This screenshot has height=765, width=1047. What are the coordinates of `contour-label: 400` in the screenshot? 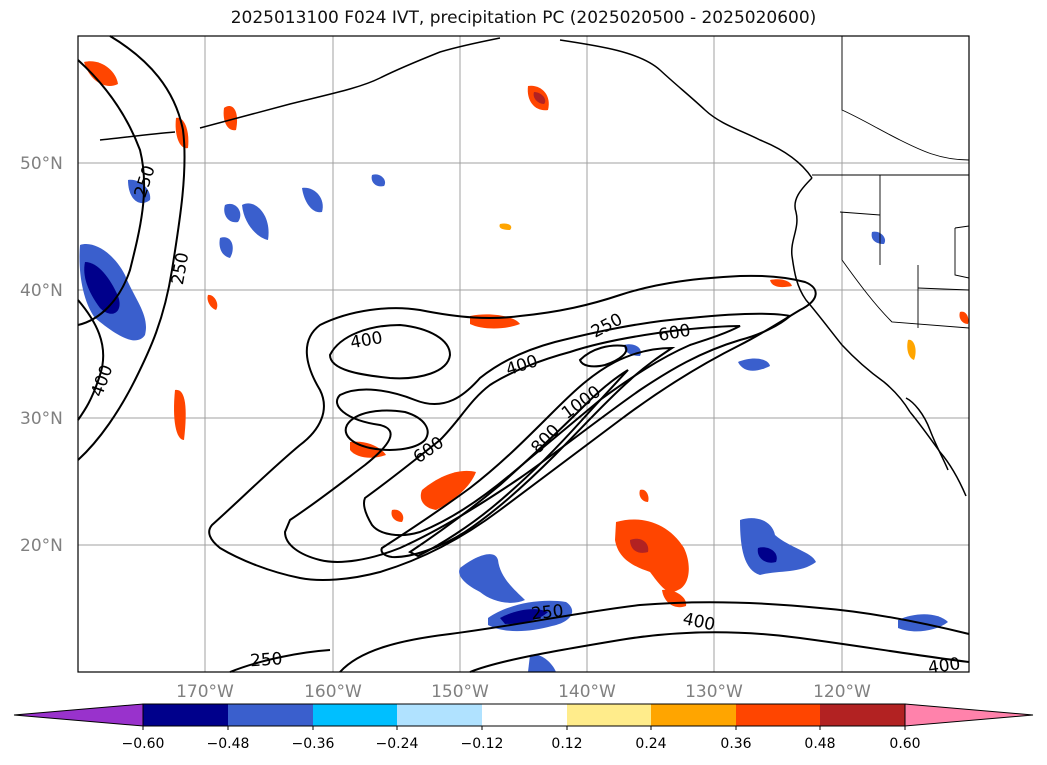 It's located at (944, 666).